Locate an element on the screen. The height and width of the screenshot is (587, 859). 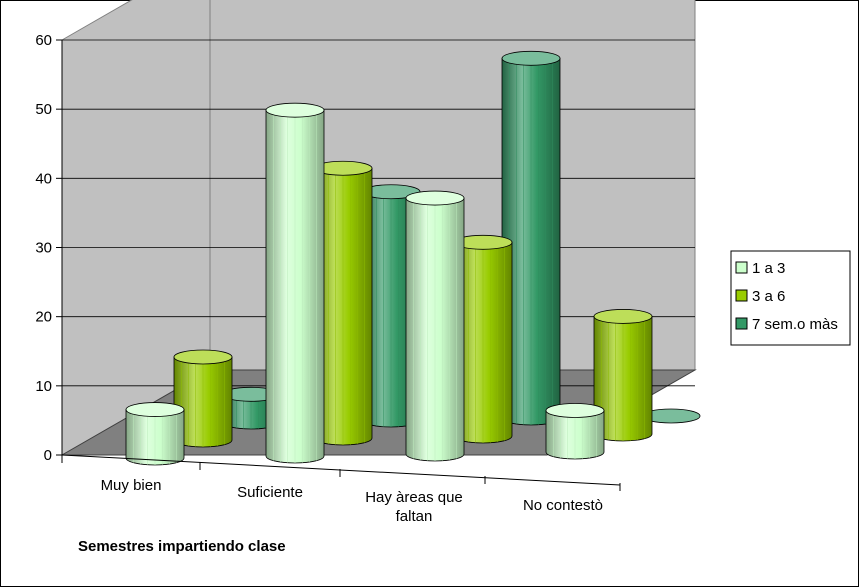
legend-box is located at coordinates (790, 298).